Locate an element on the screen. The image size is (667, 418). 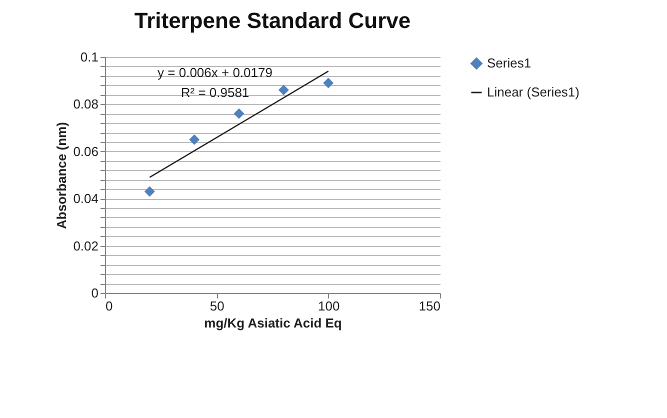
annotation: y = 0.006x + 0.0179 is located at coordinates (215, 72).